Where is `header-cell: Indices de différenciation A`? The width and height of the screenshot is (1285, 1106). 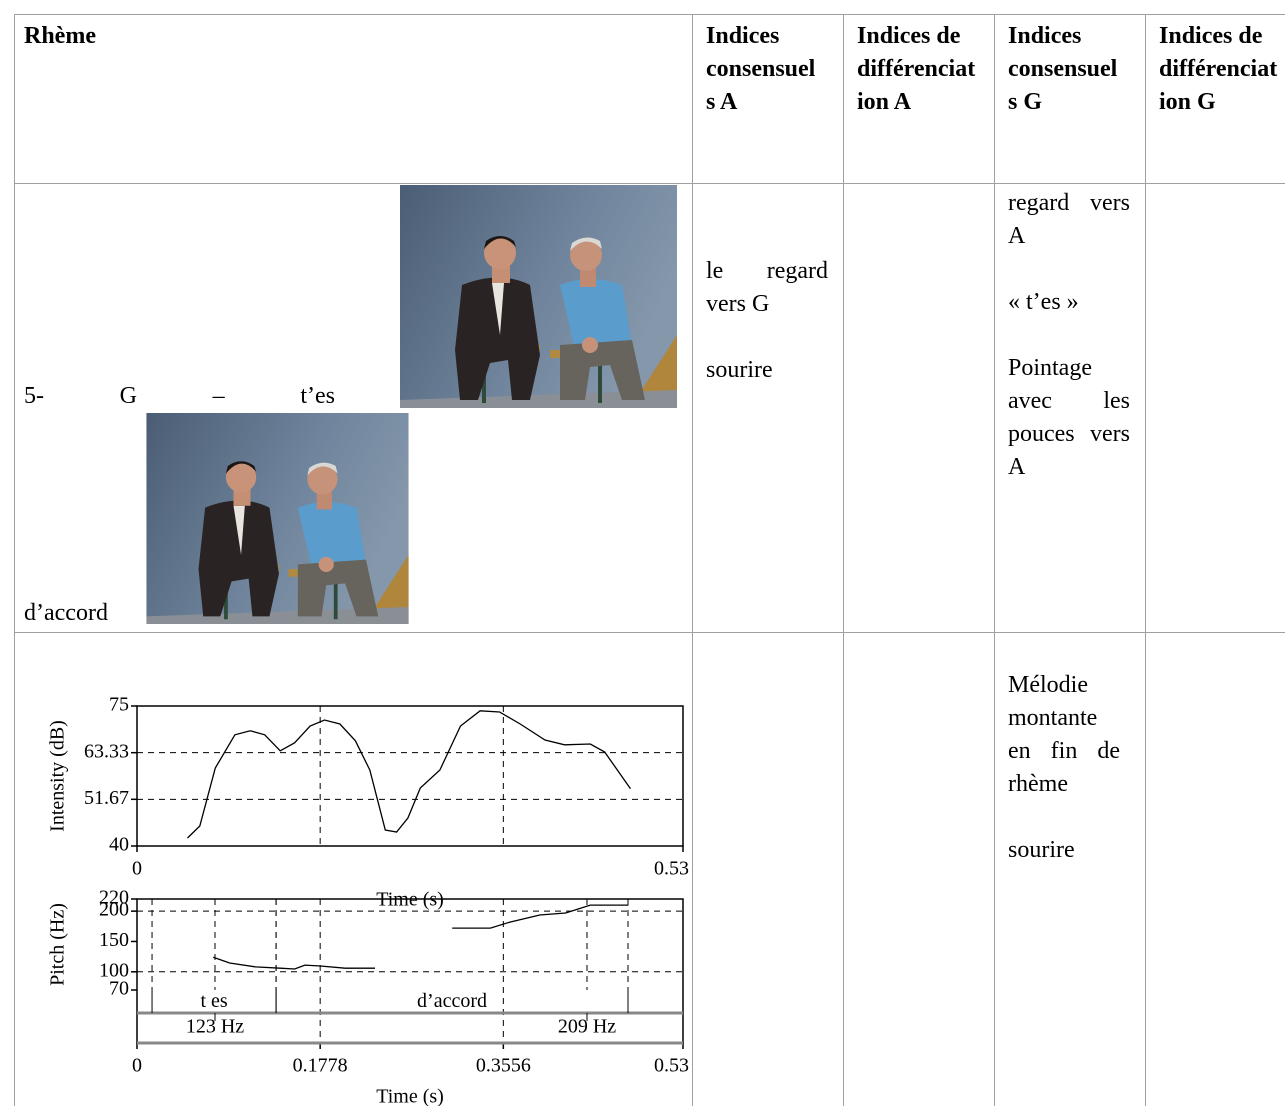
header-cell: Indices de différenciation A is located at coordinates (916, 69).